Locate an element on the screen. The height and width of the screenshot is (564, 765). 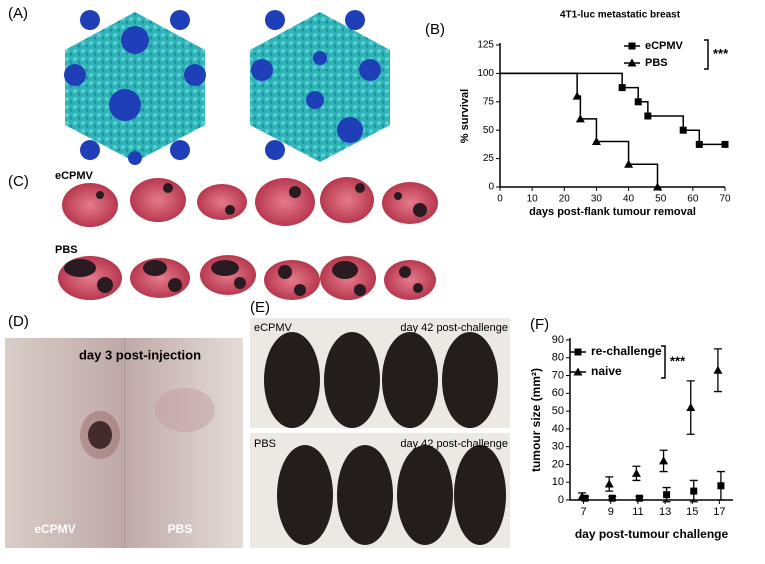
x-tick-label: 50 is located at coordinates (661, 199).